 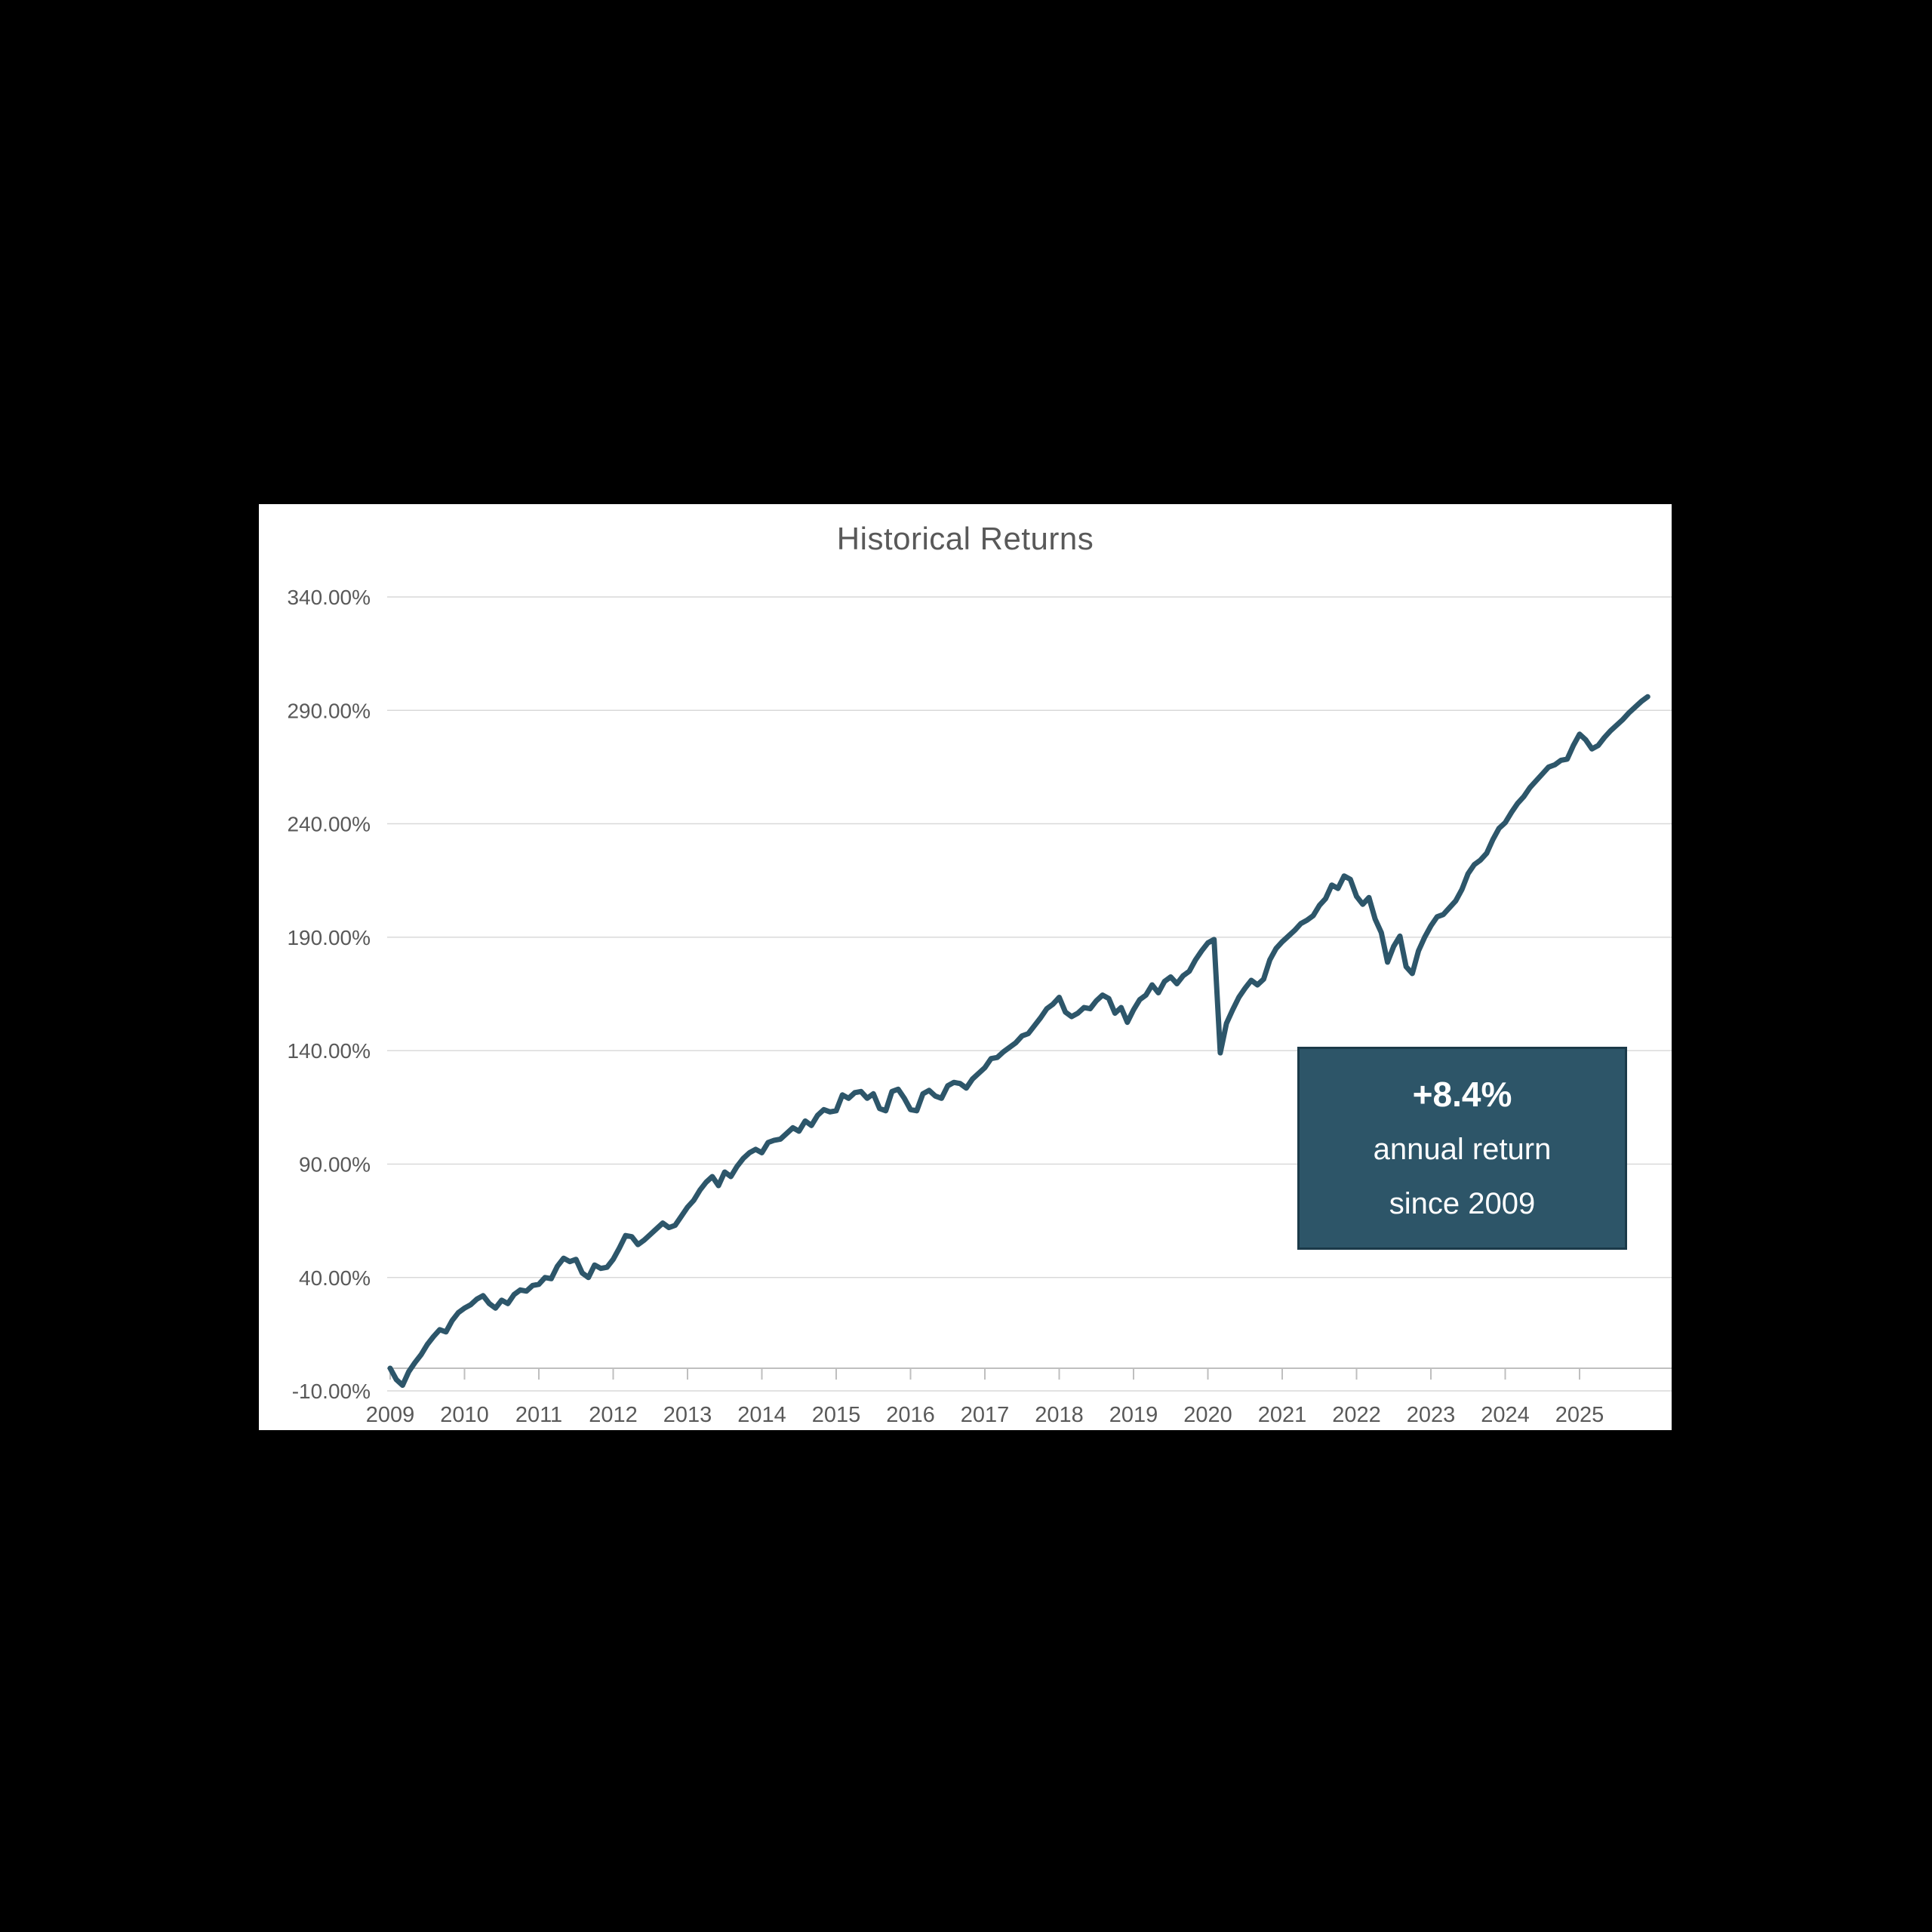 What do you see at coordinates (329, 597) in the screenshot?
I see `y-axis-tick-label: 340.00%` at bounding box center [329, 597].